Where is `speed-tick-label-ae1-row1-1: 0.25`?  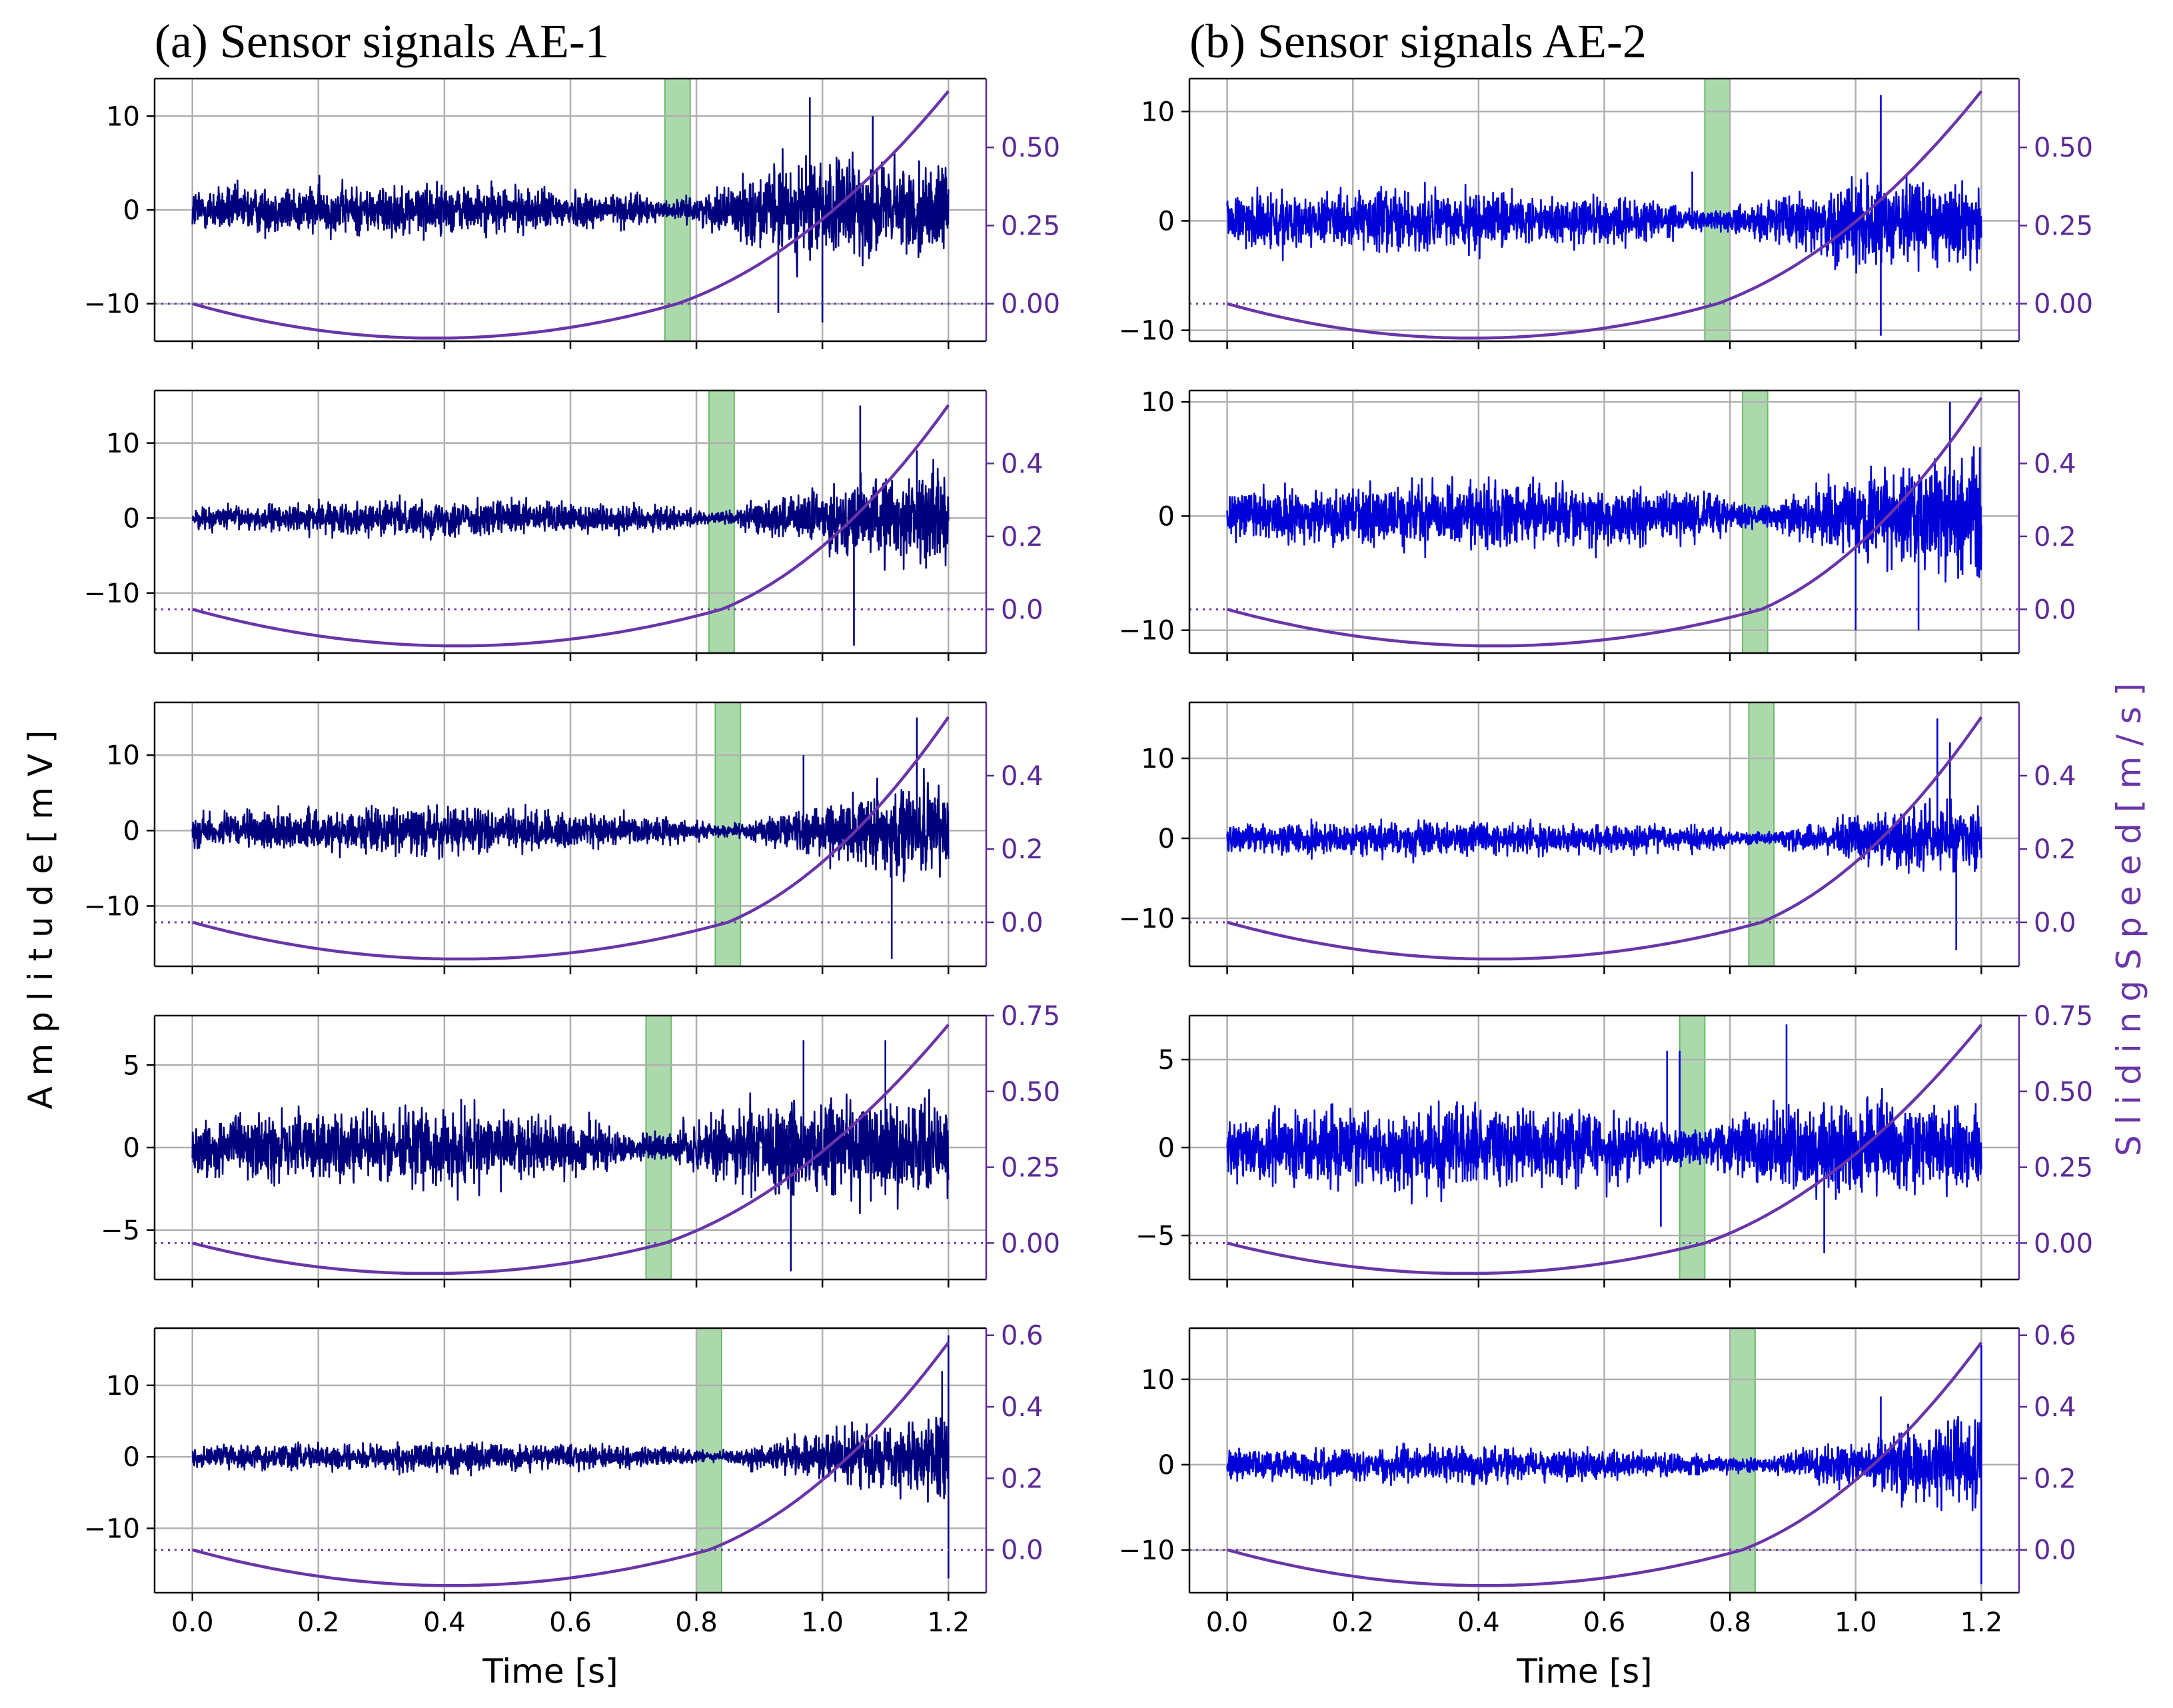 speed-tick-label-ae1-row1-1: 0.25 is located at coordinates (1030, 226).